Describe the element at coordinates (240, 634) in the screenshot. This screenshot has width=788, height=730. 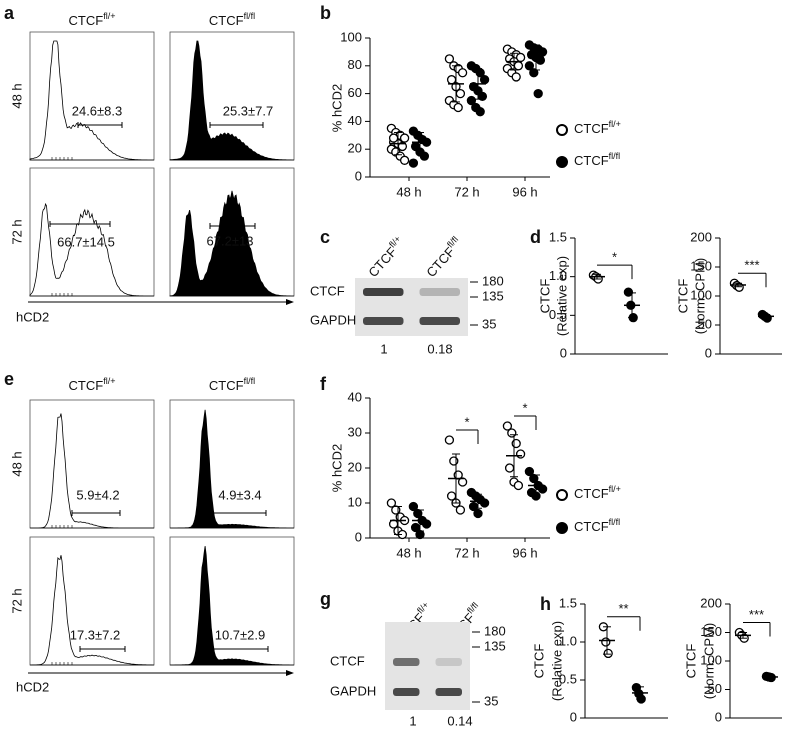
I see `gate-label: 10.7±2.9` at that location.